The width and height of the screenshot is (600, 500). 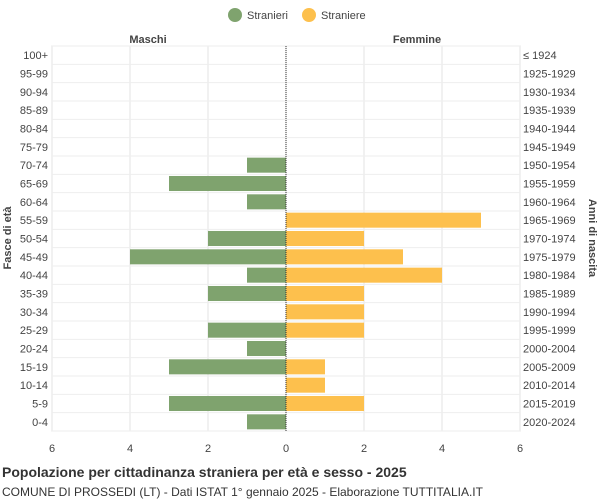 I want to click on age-group-label: 45-49, so click(x=34, y=258).